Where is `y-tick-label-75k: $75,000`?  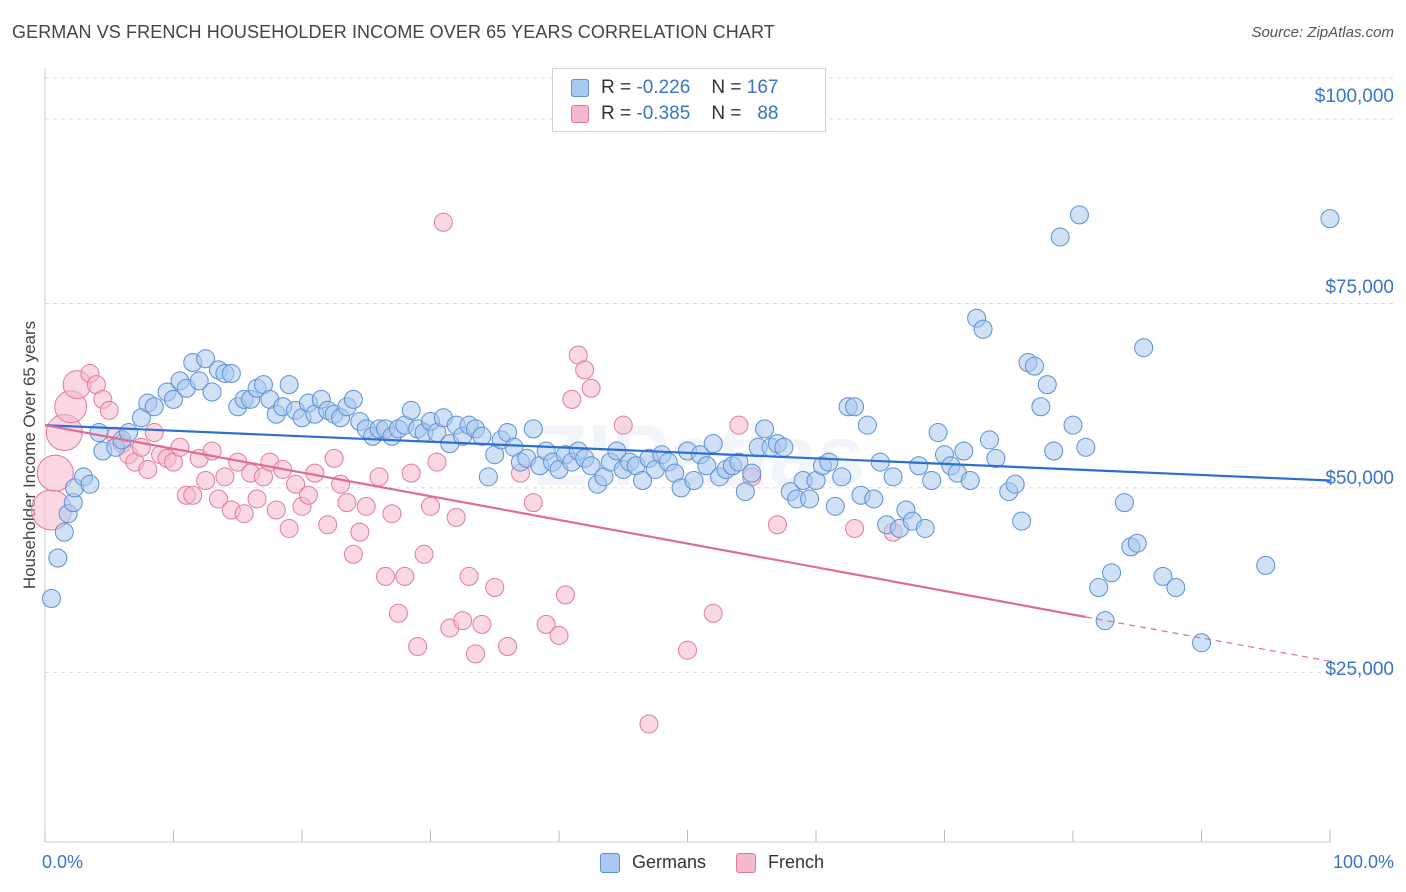
y-tick-label-75k: $75,000 is located at coordinates (1359, 287).